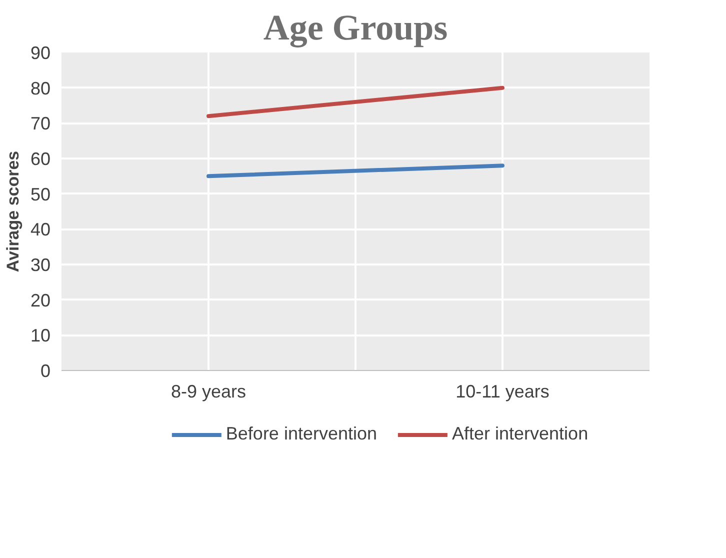  Describe the element at coordinates (40, 88) in the screenshot. I see `y-tick-label: 80` at that location.